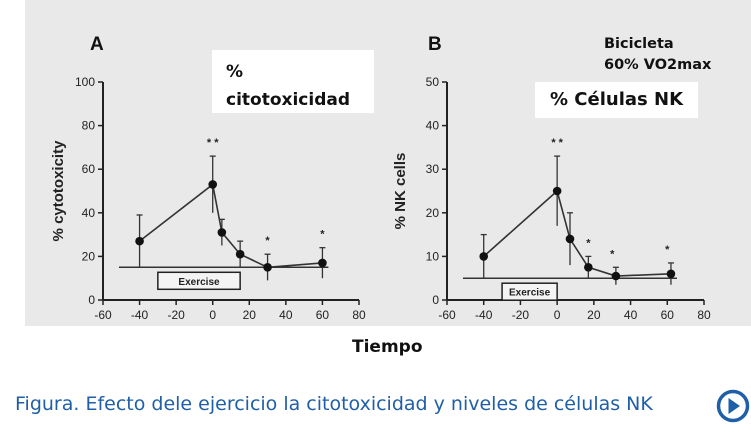 The image size is (751, 437). Describe the element at coordinates (89, 126) in the screenshot. I see `a-y-tick-label: 80` at that location.